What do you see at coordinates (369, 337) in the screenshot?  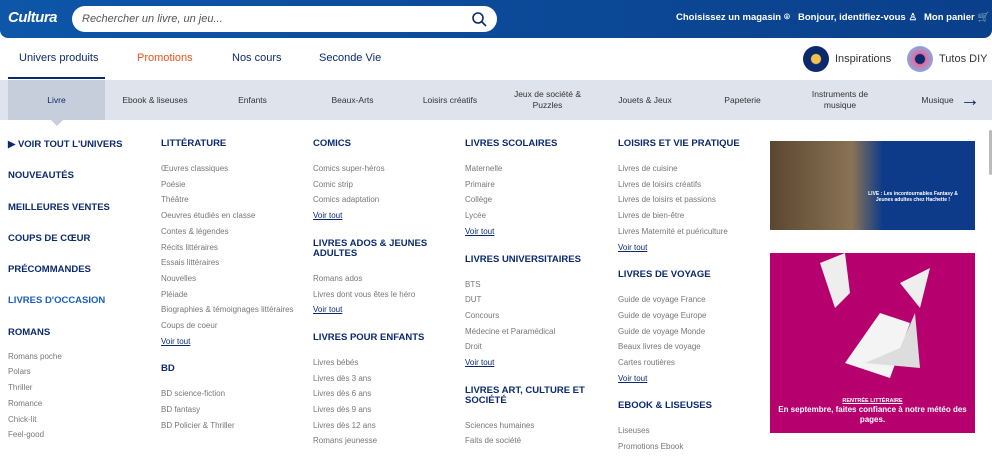 I see `group-heading: LIVRES POUR ENFANTS` at bounding box center [369, 337].